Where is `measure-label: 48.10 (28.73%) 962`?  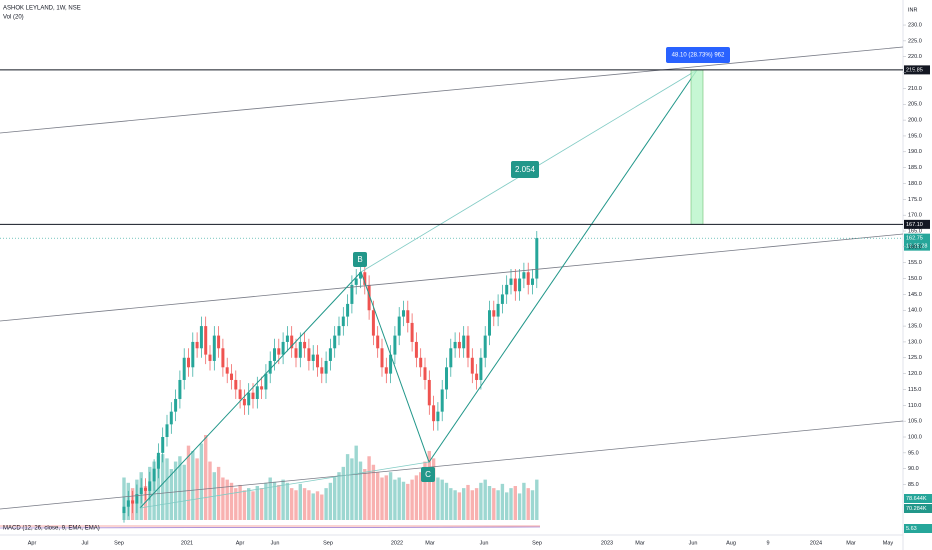
measure-label: 48.10 (28.73%) 962 is located at coordinates (698, 56).